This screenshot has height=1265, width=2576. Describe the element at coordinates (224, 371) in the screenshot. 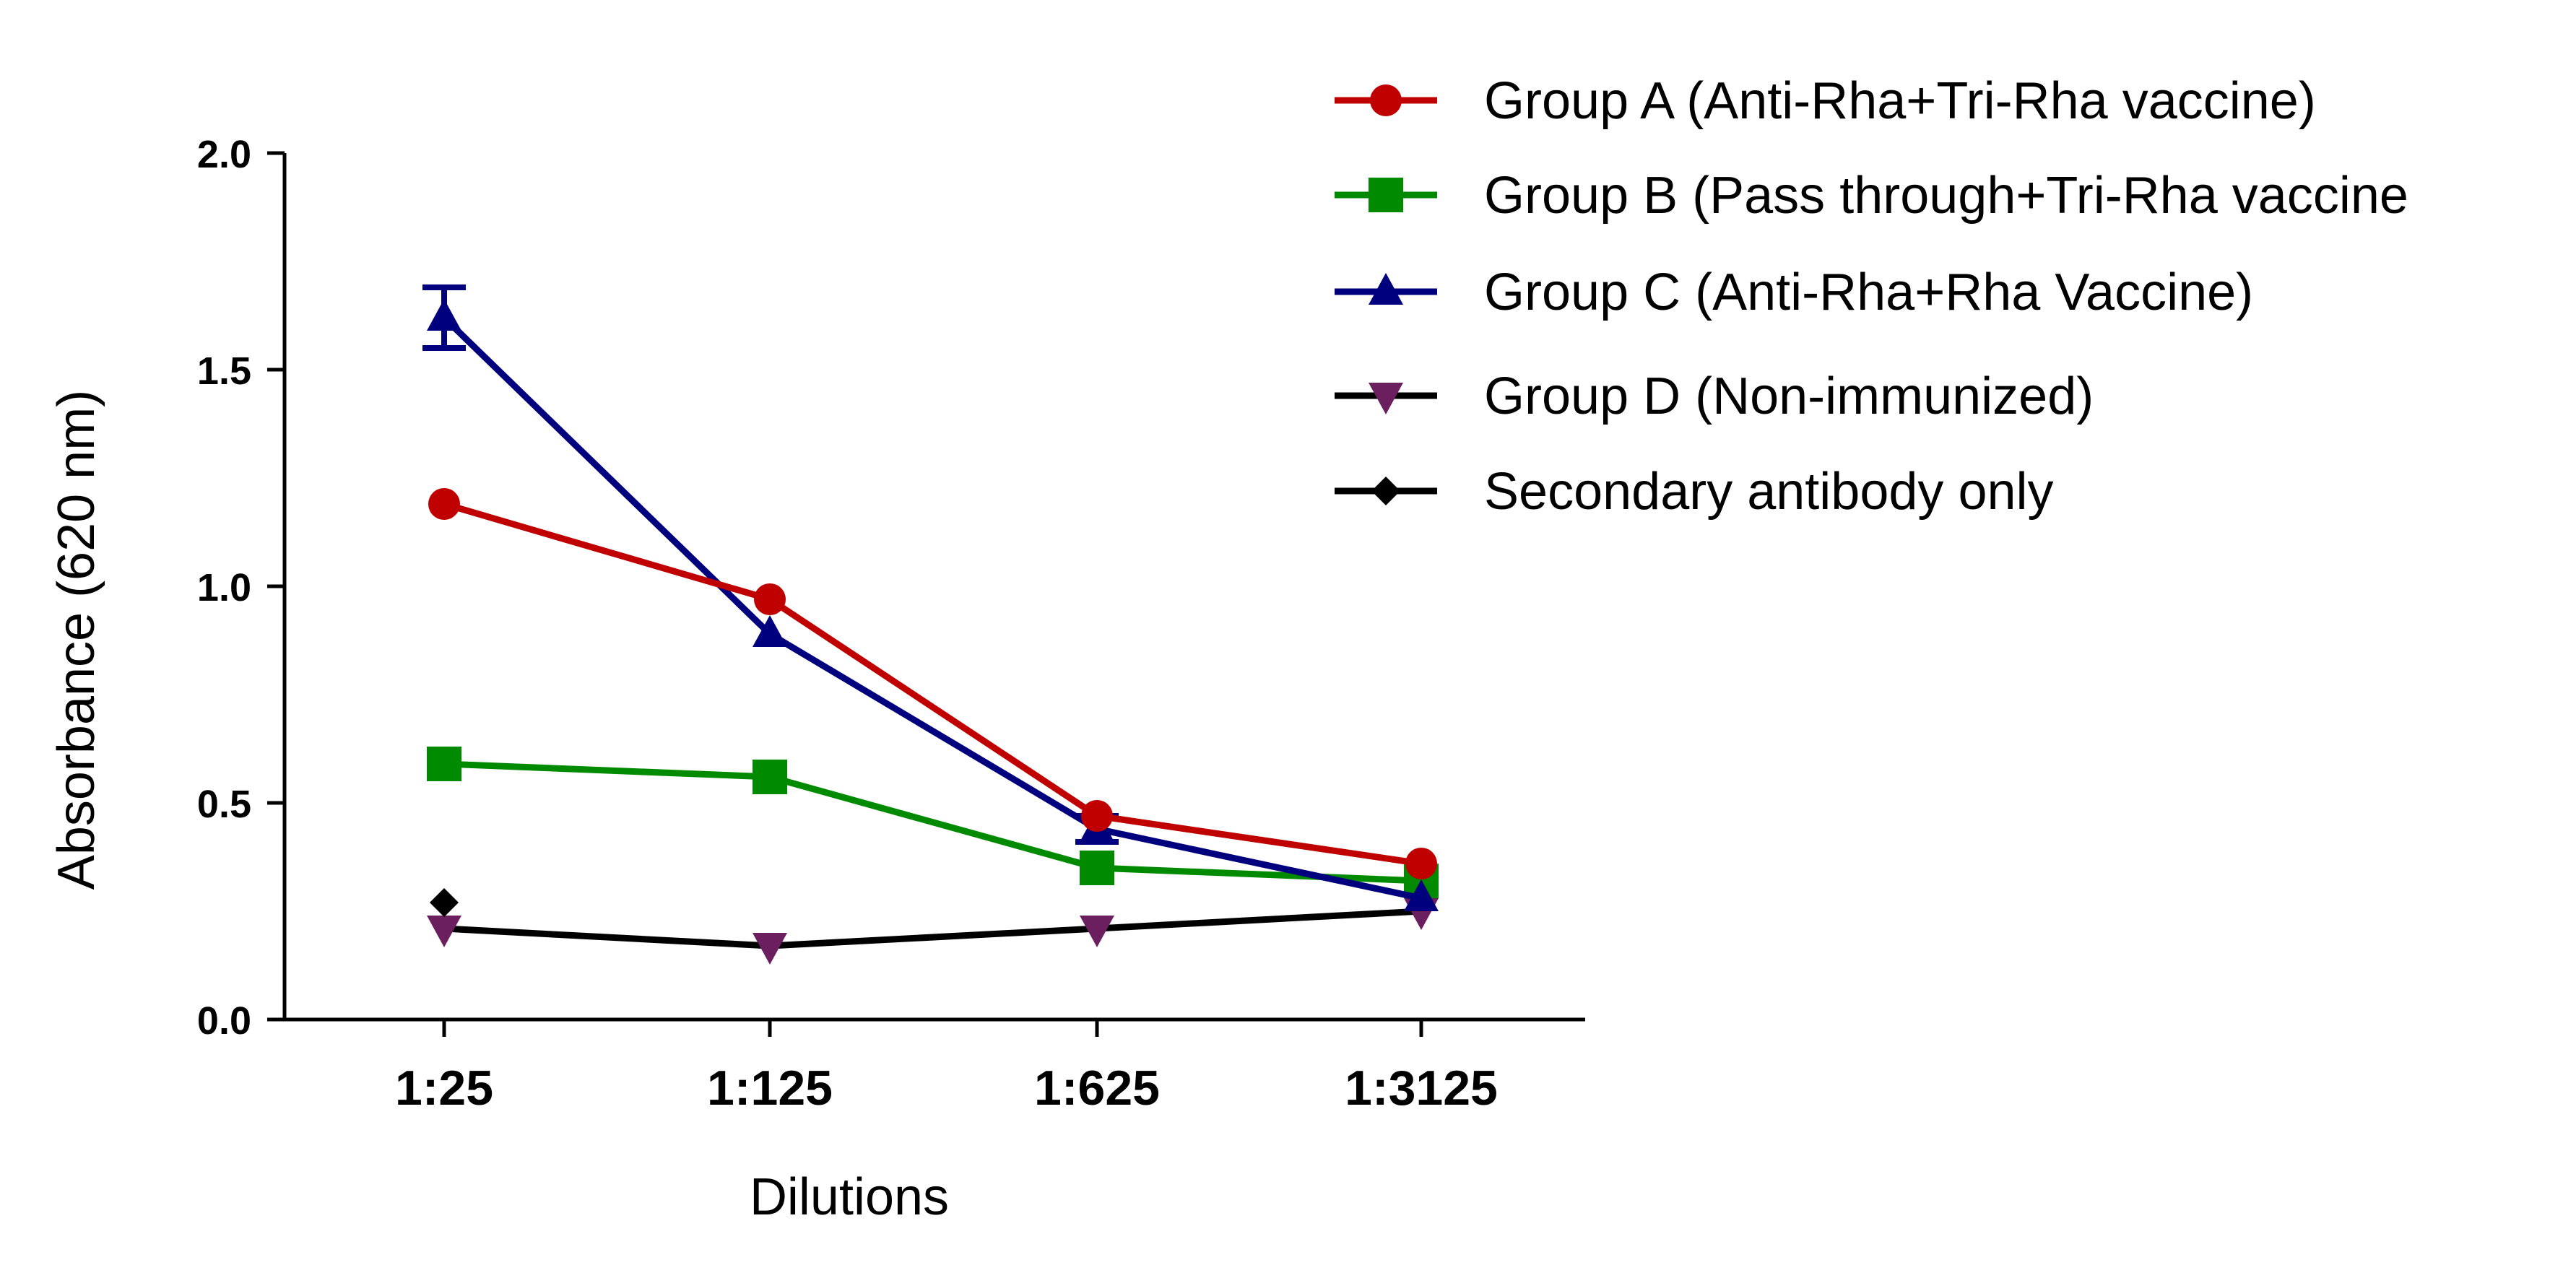

I see `y-tick-label: 1.5` at that location.